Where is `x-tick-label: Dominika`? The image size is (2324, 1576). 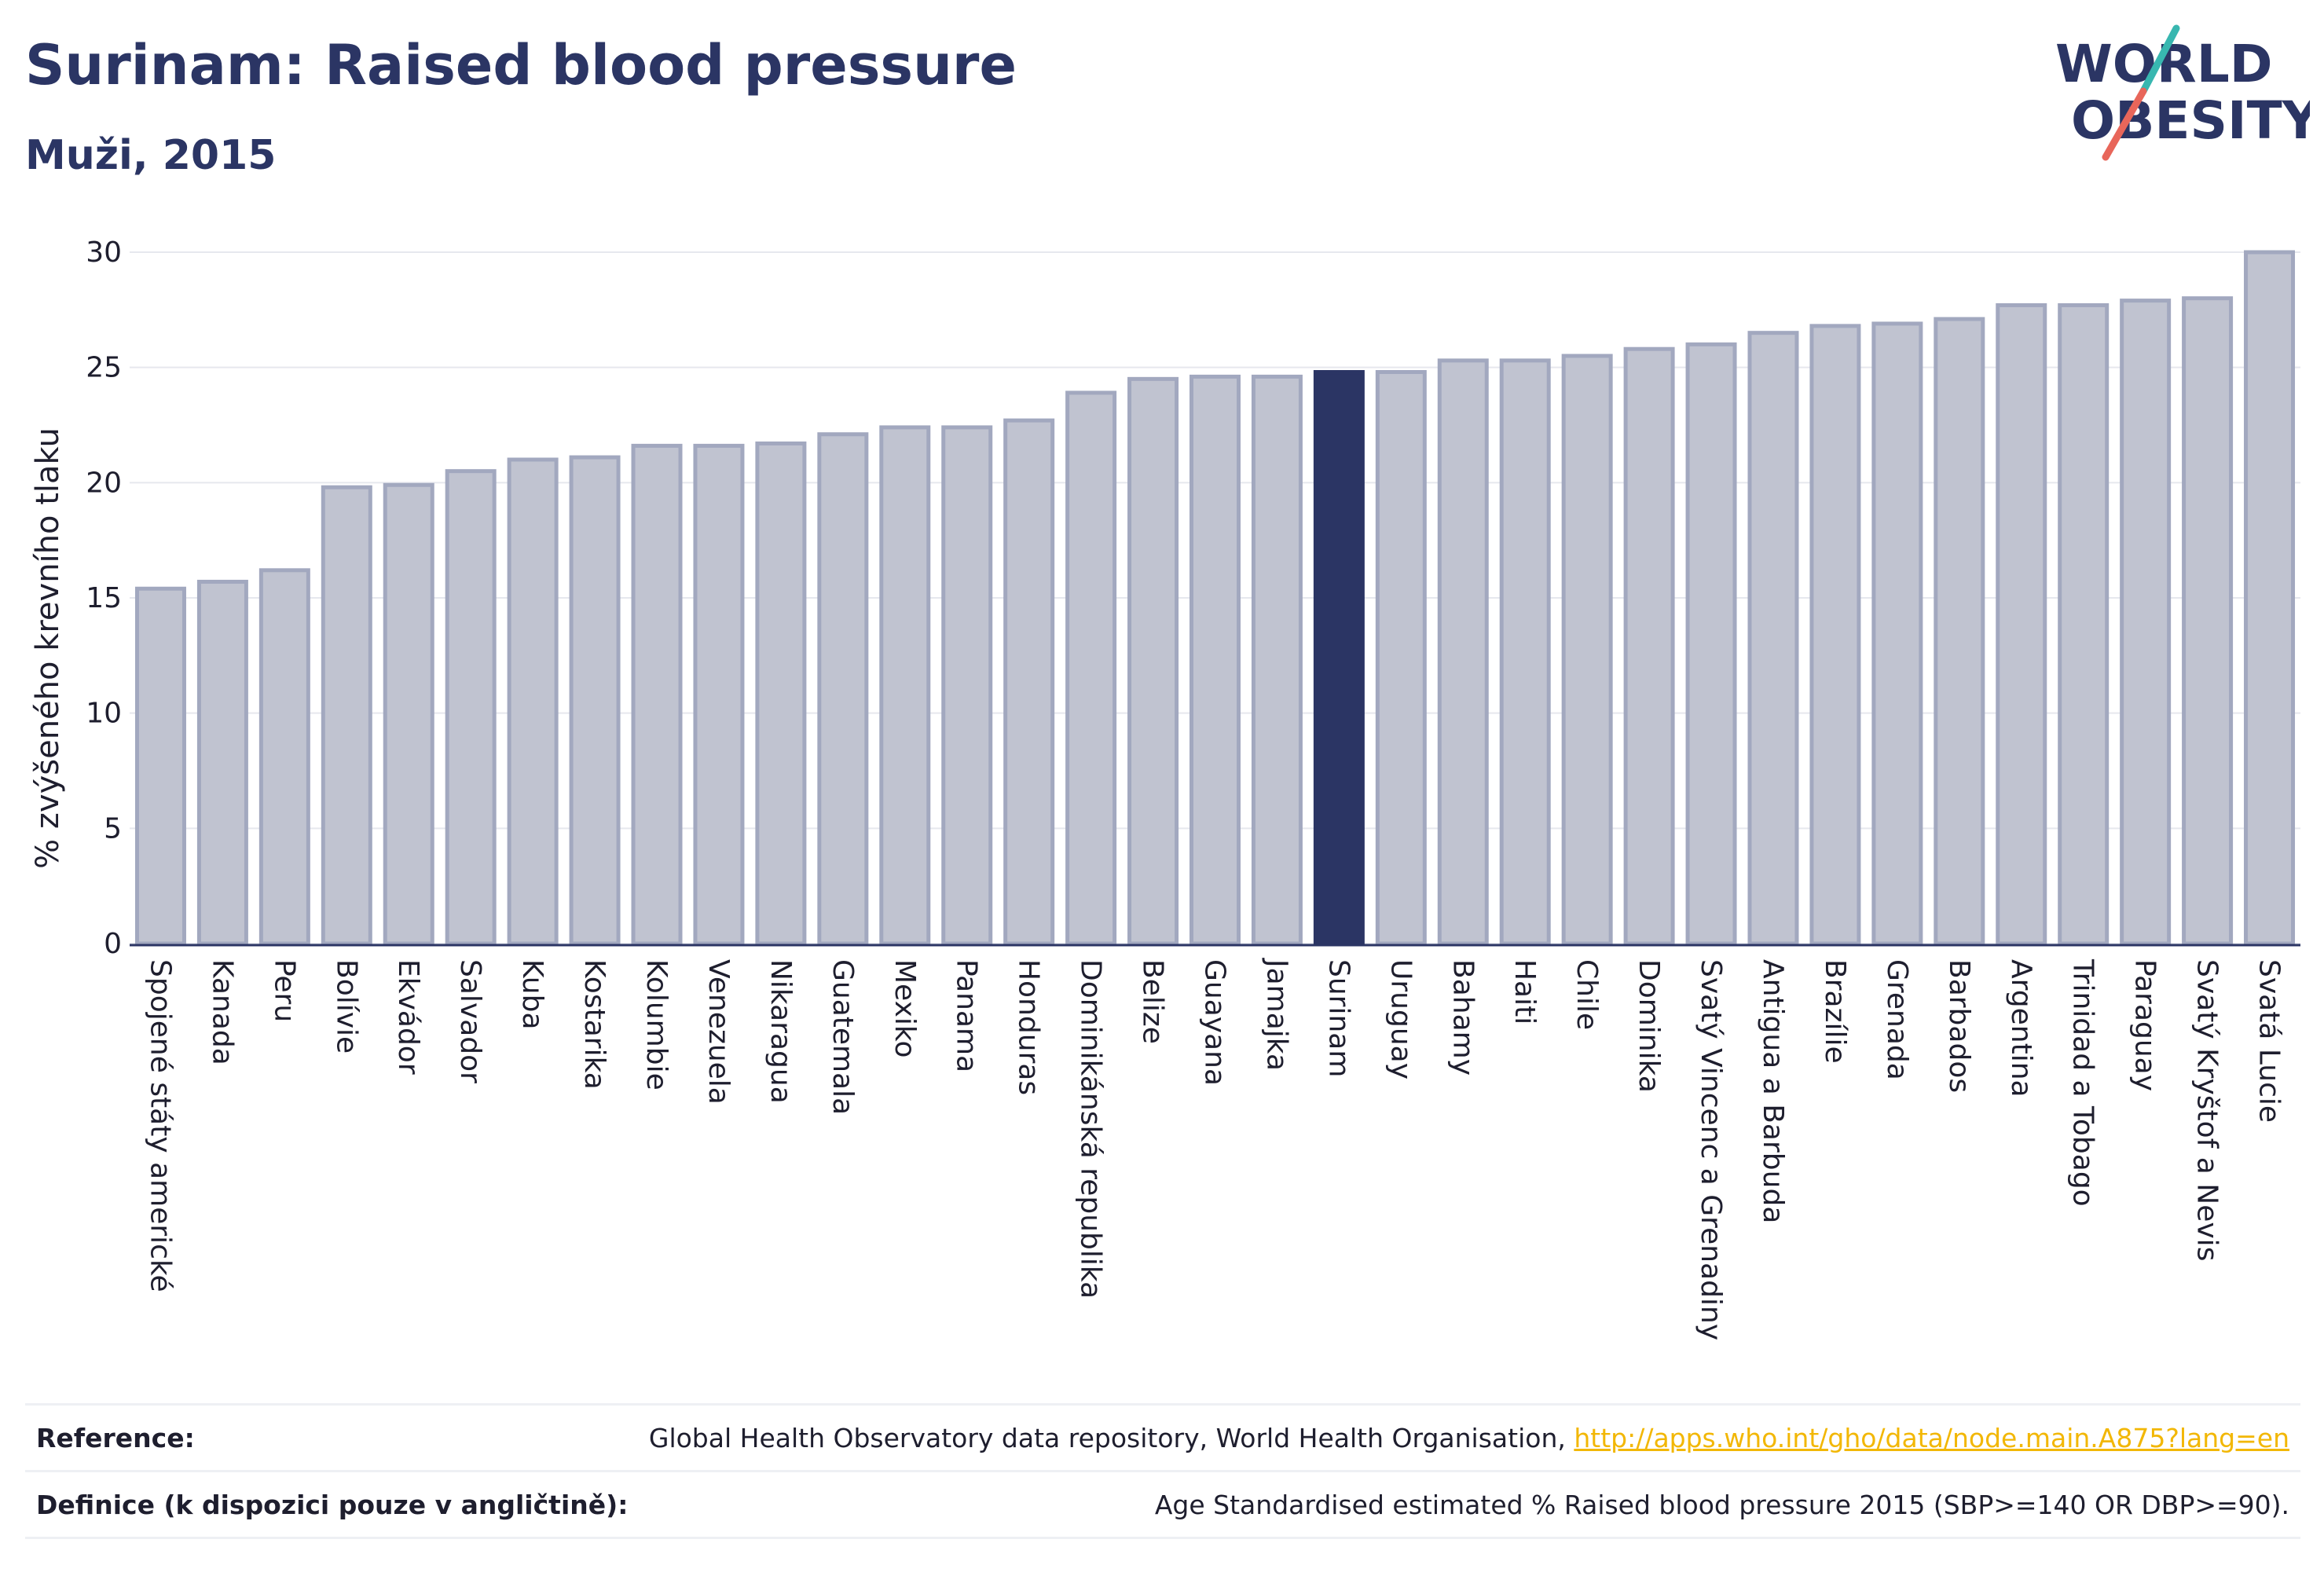
x-tick-label: Dominika is located at coordinates (1649, 1026).